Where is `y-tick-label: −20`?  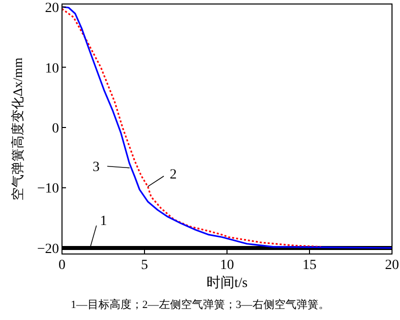 y-tick-label: −20 is located at coordinates (48, 249).